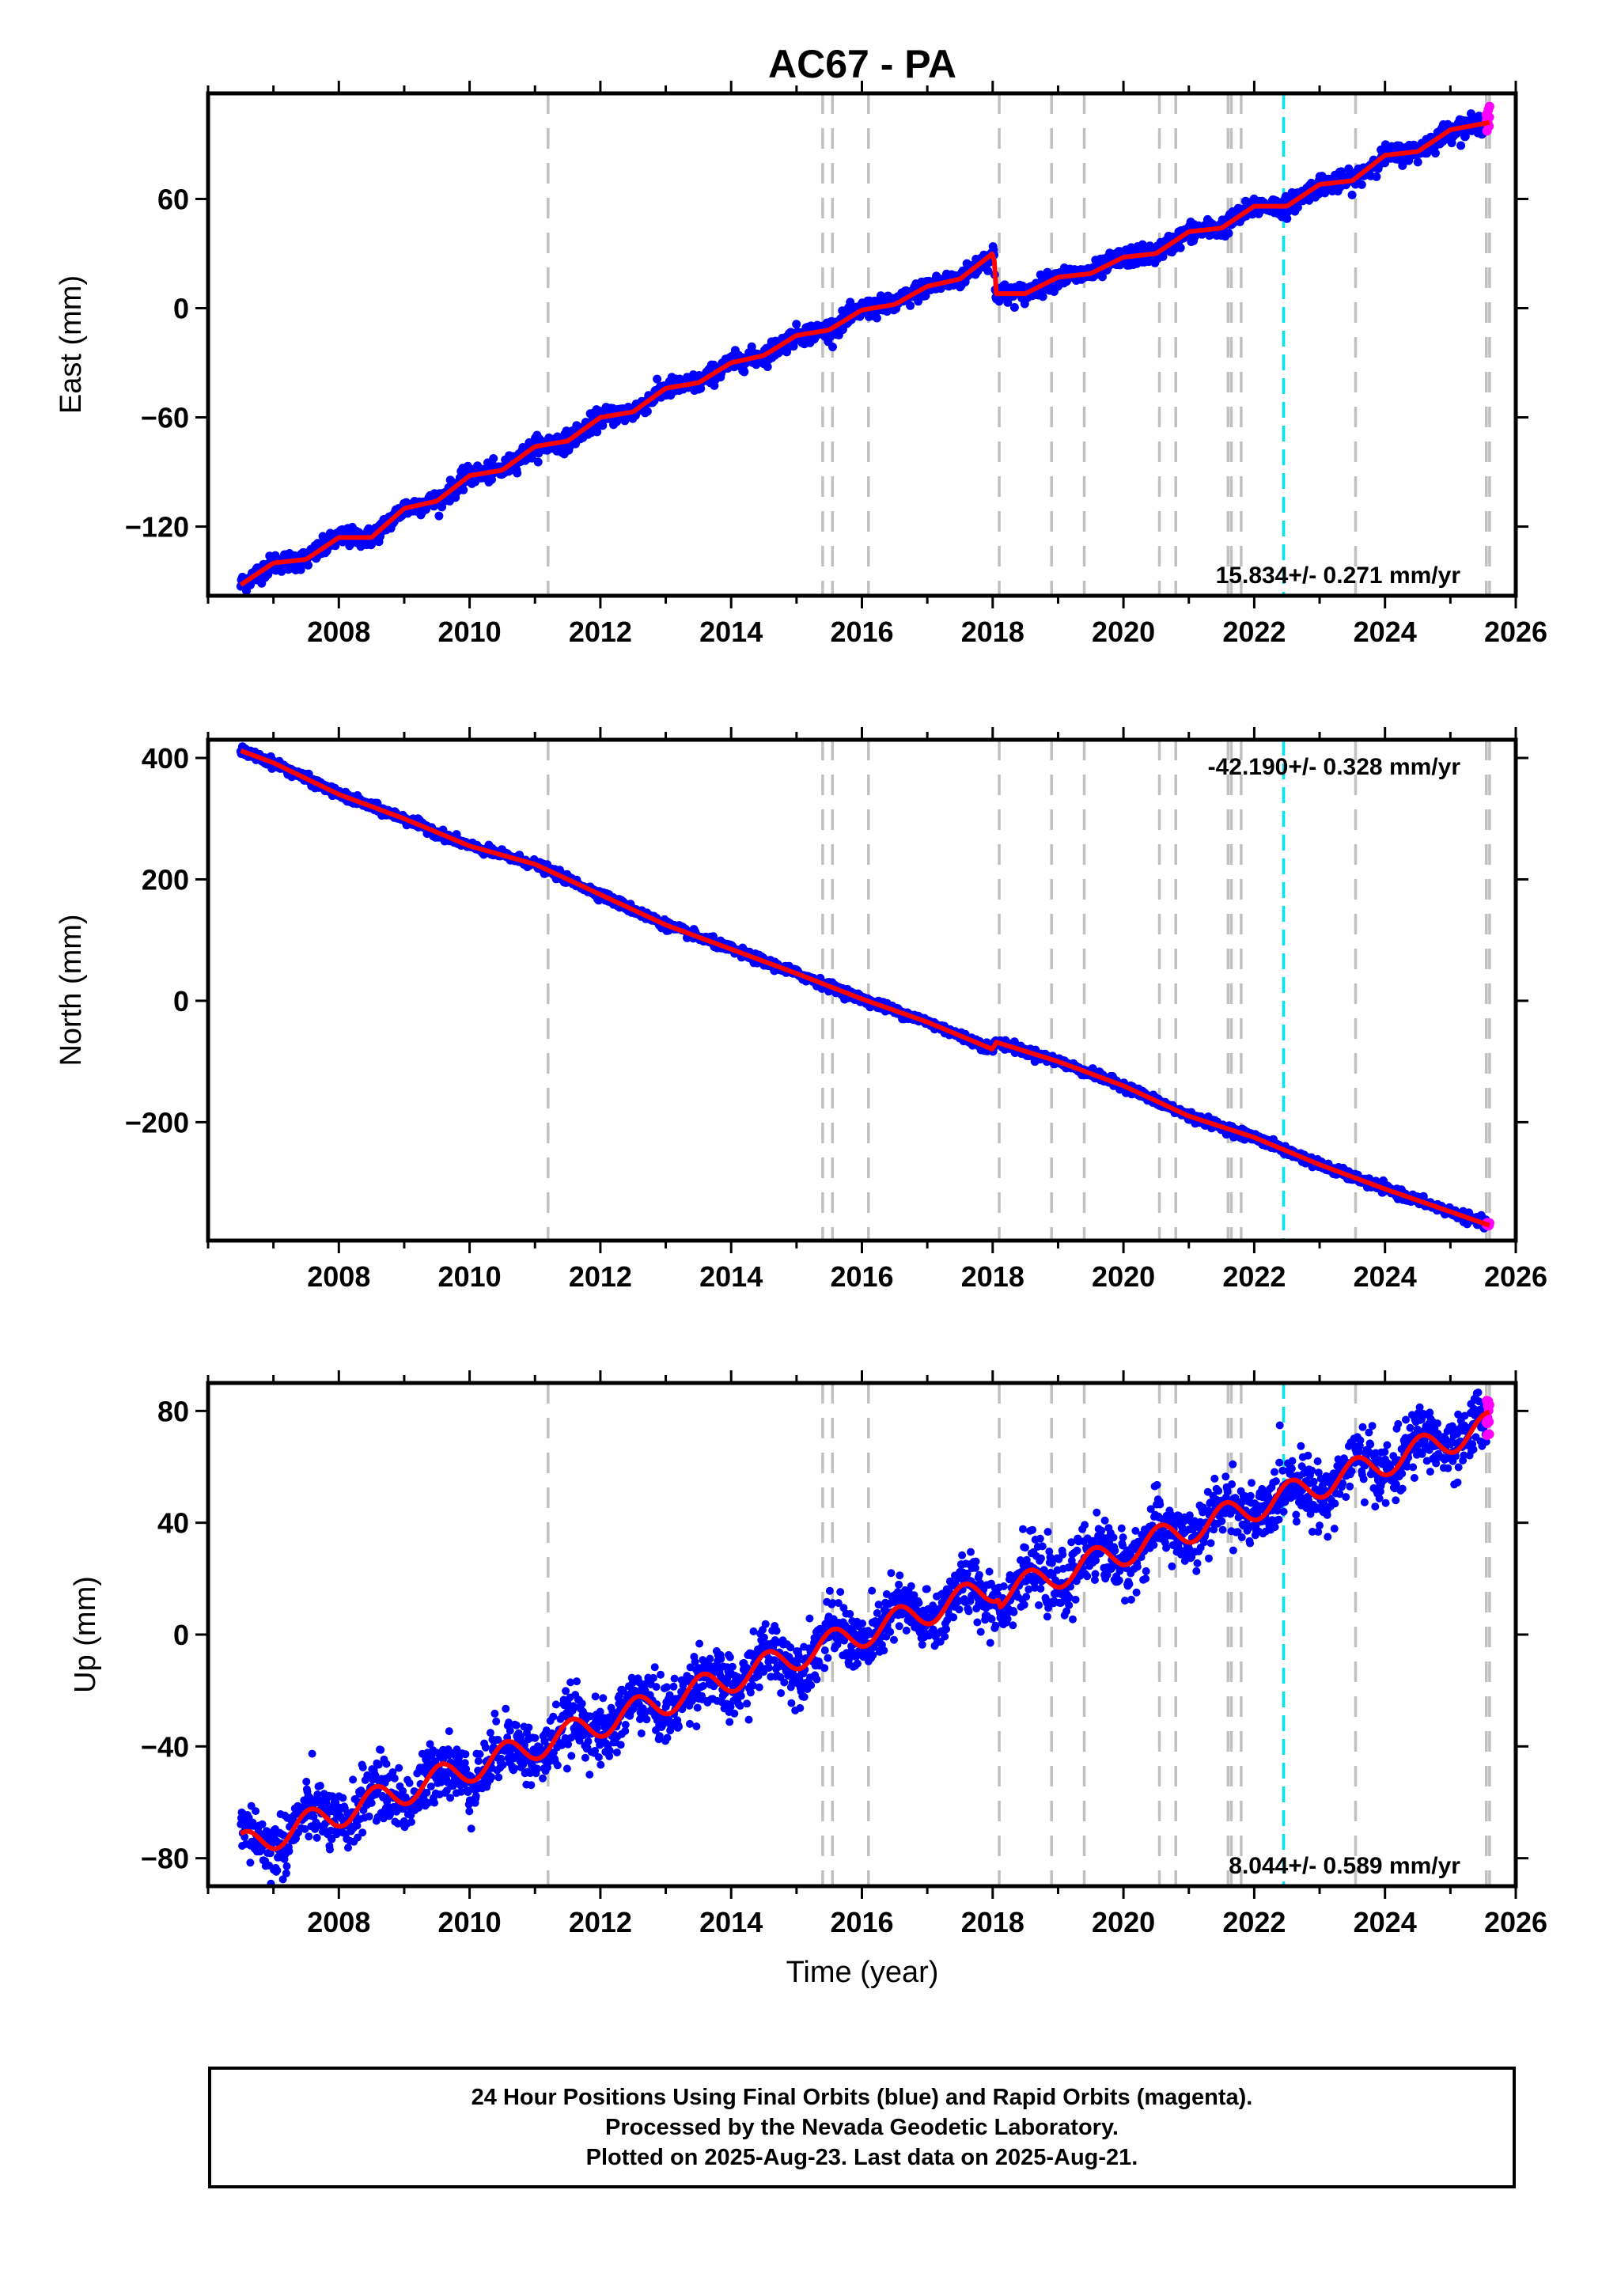 The image size is (1602, 2296). I want to click on y-tick-label: −120, so click(157, 527).